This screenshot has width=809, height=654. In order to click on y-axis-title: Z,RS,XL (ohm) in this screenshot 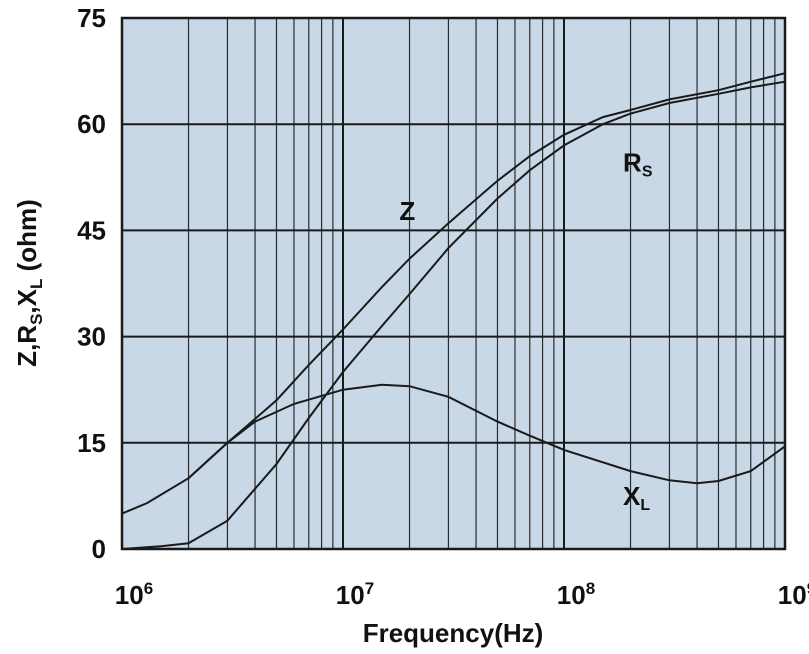, I will do `click(29, 283)`.